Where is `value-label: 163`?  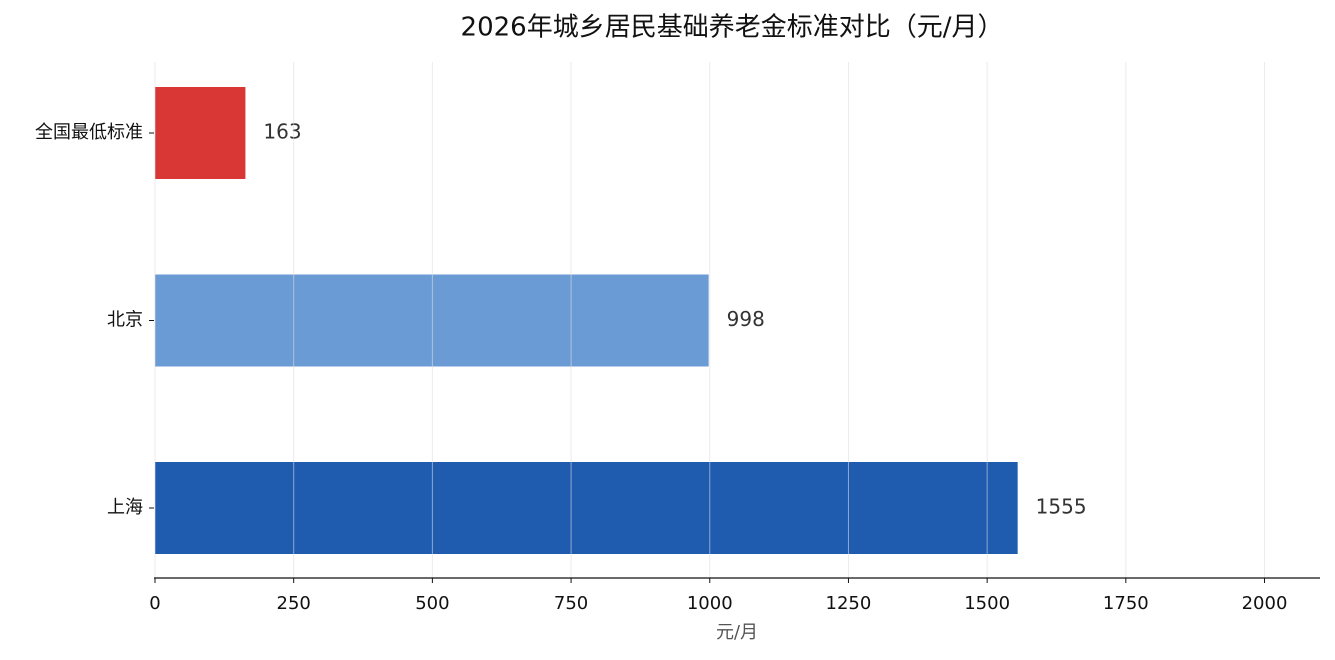
value-label: 163 is located at coordinates (282, 132).